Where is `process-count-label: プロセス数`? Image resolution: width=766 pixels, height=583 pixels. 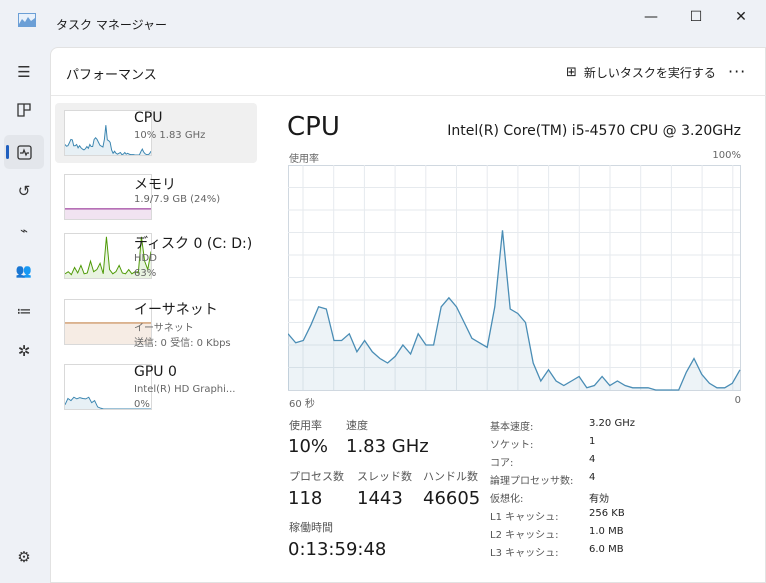 process-count-label: プロセス数 is located at coordinates (316, 476).